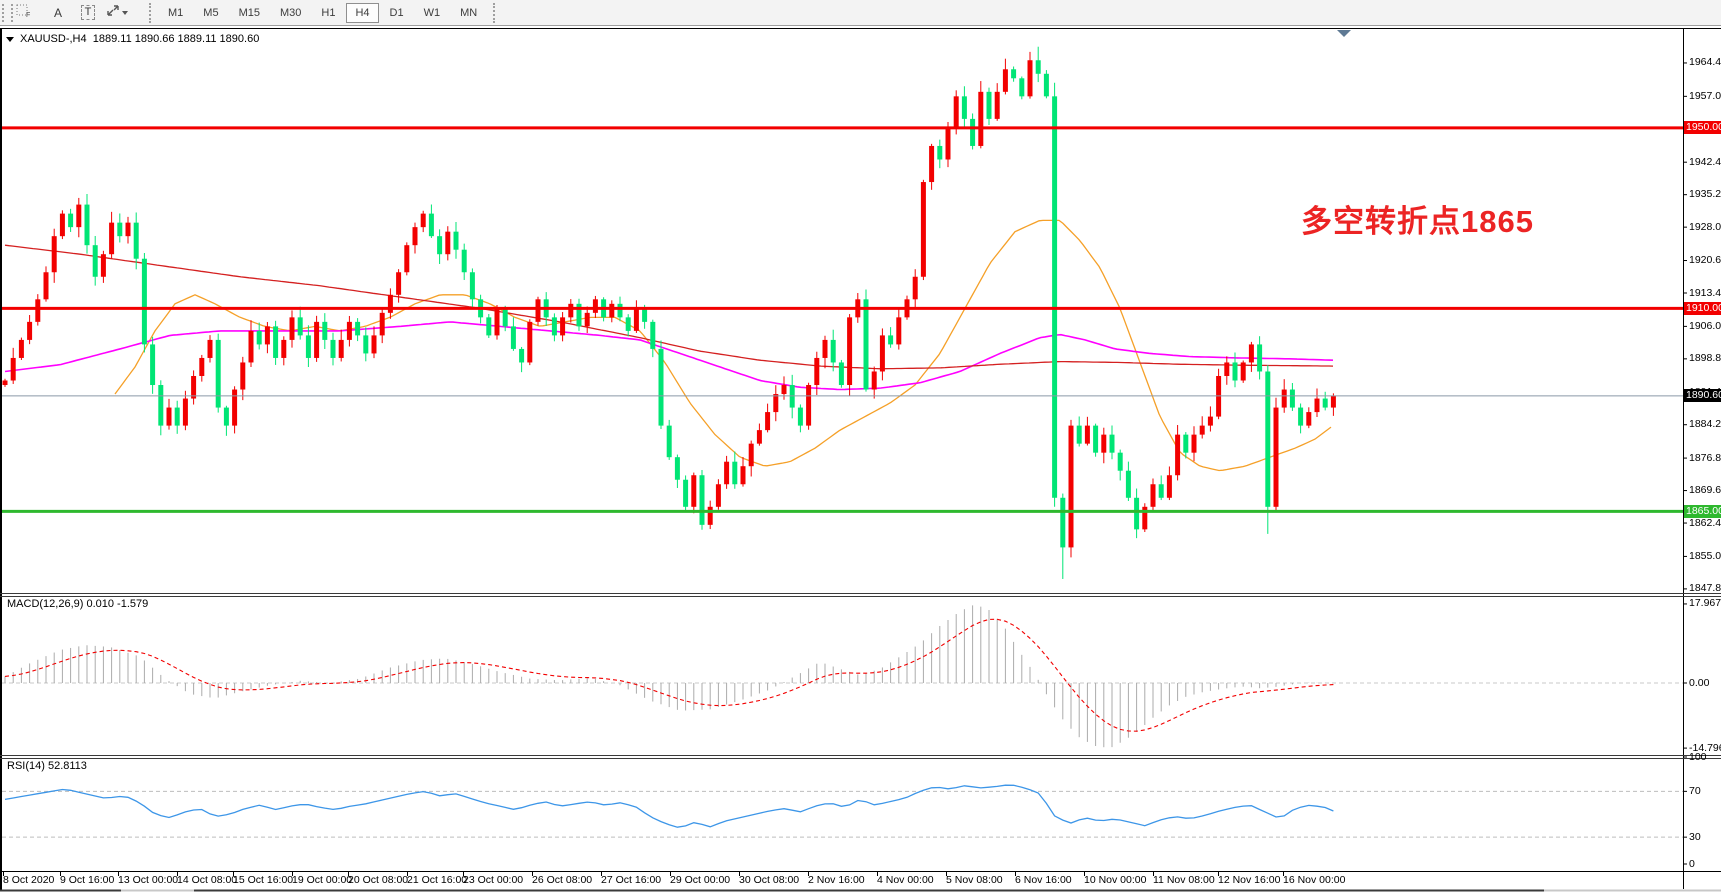 This screenshot has width=1721, height=896. What do you see at coordinates (123, 13) in the screenshot?
I see `arrow-objects-button` at bounding box center [123, 13].